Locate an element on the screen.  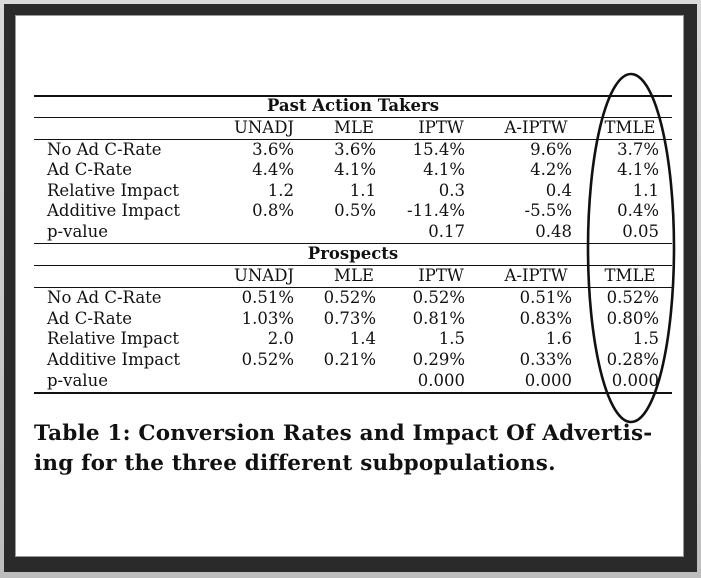
cell-mle: 0.73% is located at coordinates (349, 318).